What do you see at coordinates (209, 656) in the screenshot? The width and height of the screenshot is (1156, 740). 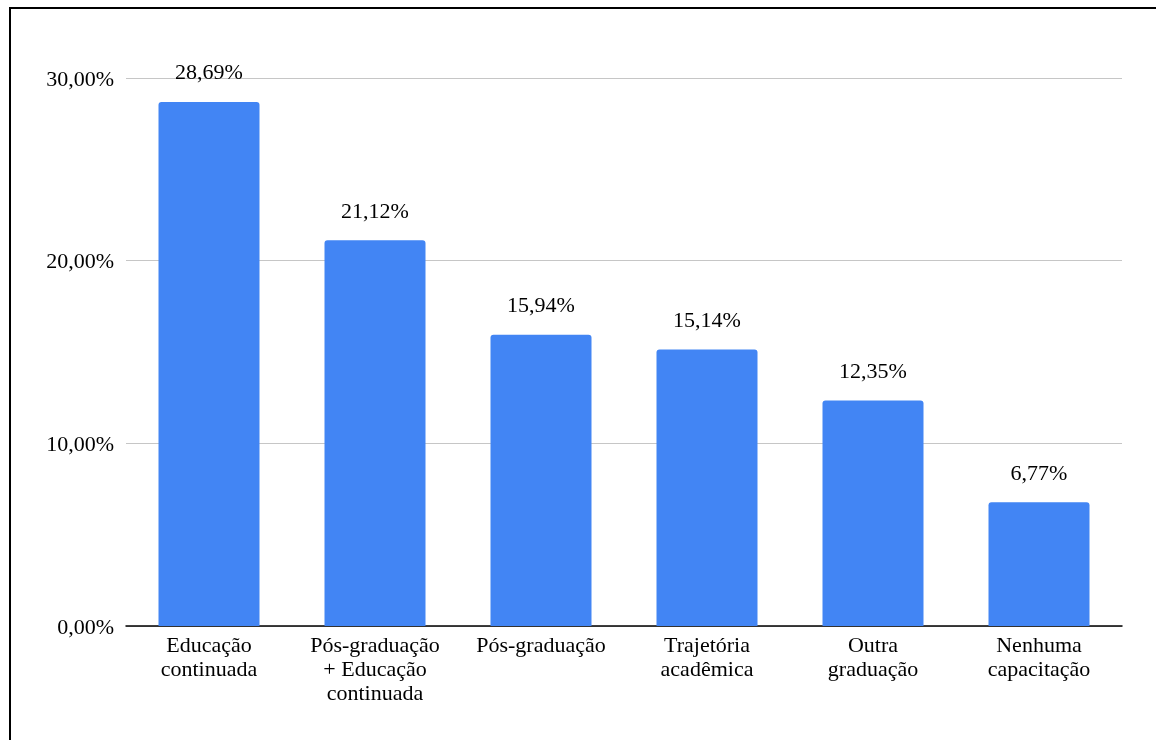 I see `x-tick-label: Educação continuada` at bounding box center [209, 656].